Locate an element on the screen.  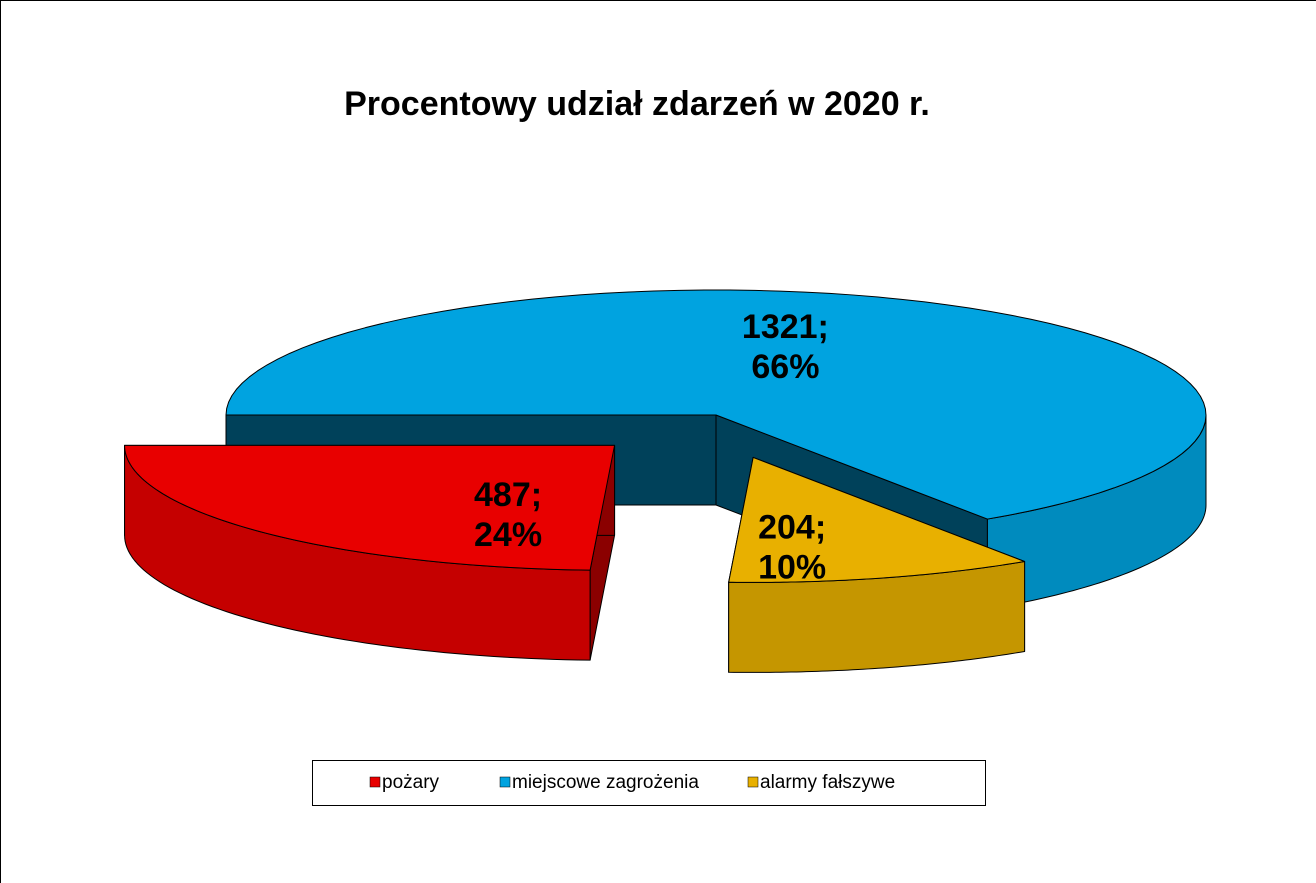
data-label: 10% is located at coordinates (792, 568).